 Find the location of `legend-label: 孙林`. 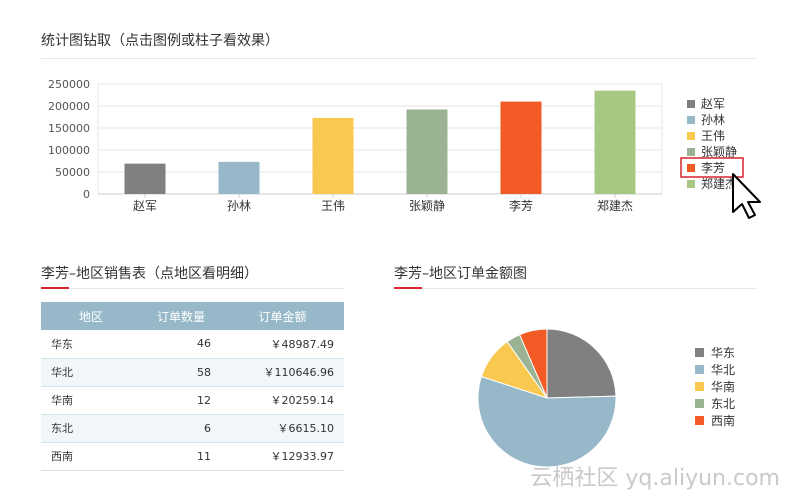

legend-label: 孙林 is located at coordinates (713, 120).